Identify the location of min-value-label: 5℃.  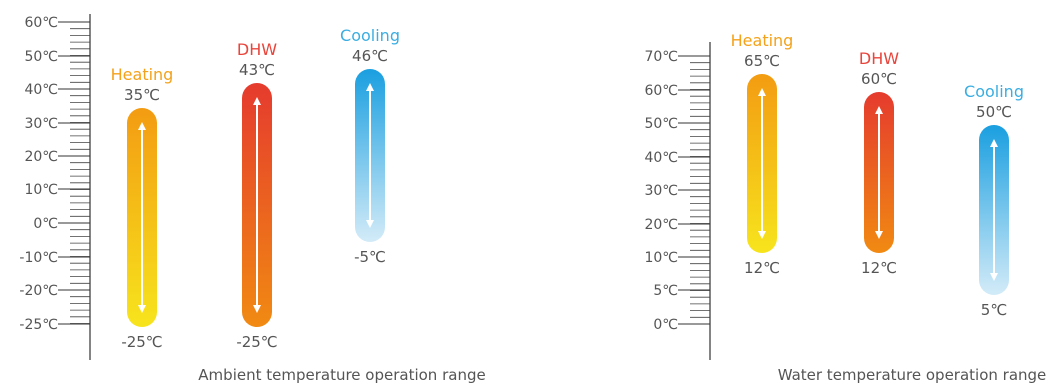
(994, 310).